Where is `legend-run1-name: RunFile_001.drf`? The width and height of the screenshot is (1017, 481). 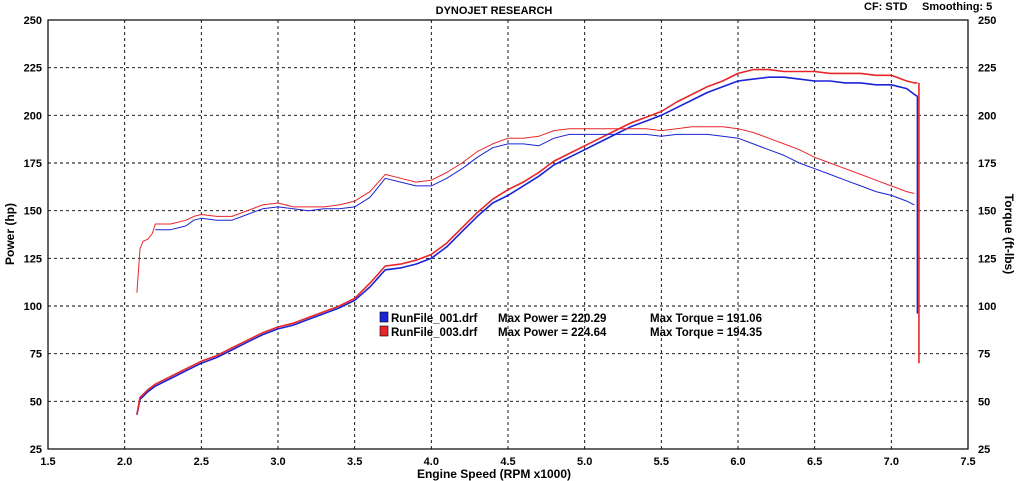
legend-run1-name: RunFile_001.drf is located at coordinates (434, 319).